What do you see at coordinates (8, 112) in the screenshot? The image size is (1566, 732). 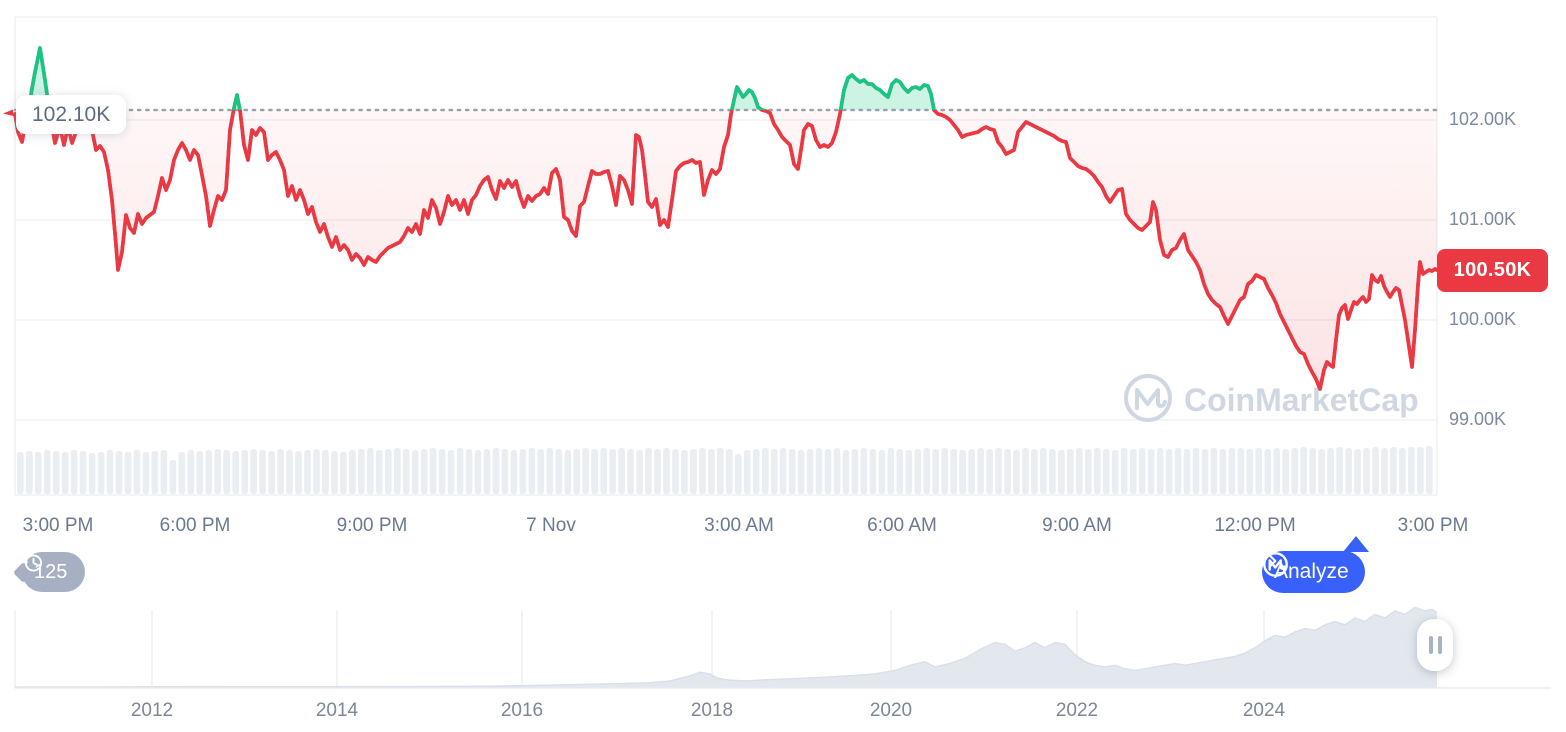 I see `previous-close-tick-marker` at bounding box center [8, 112].